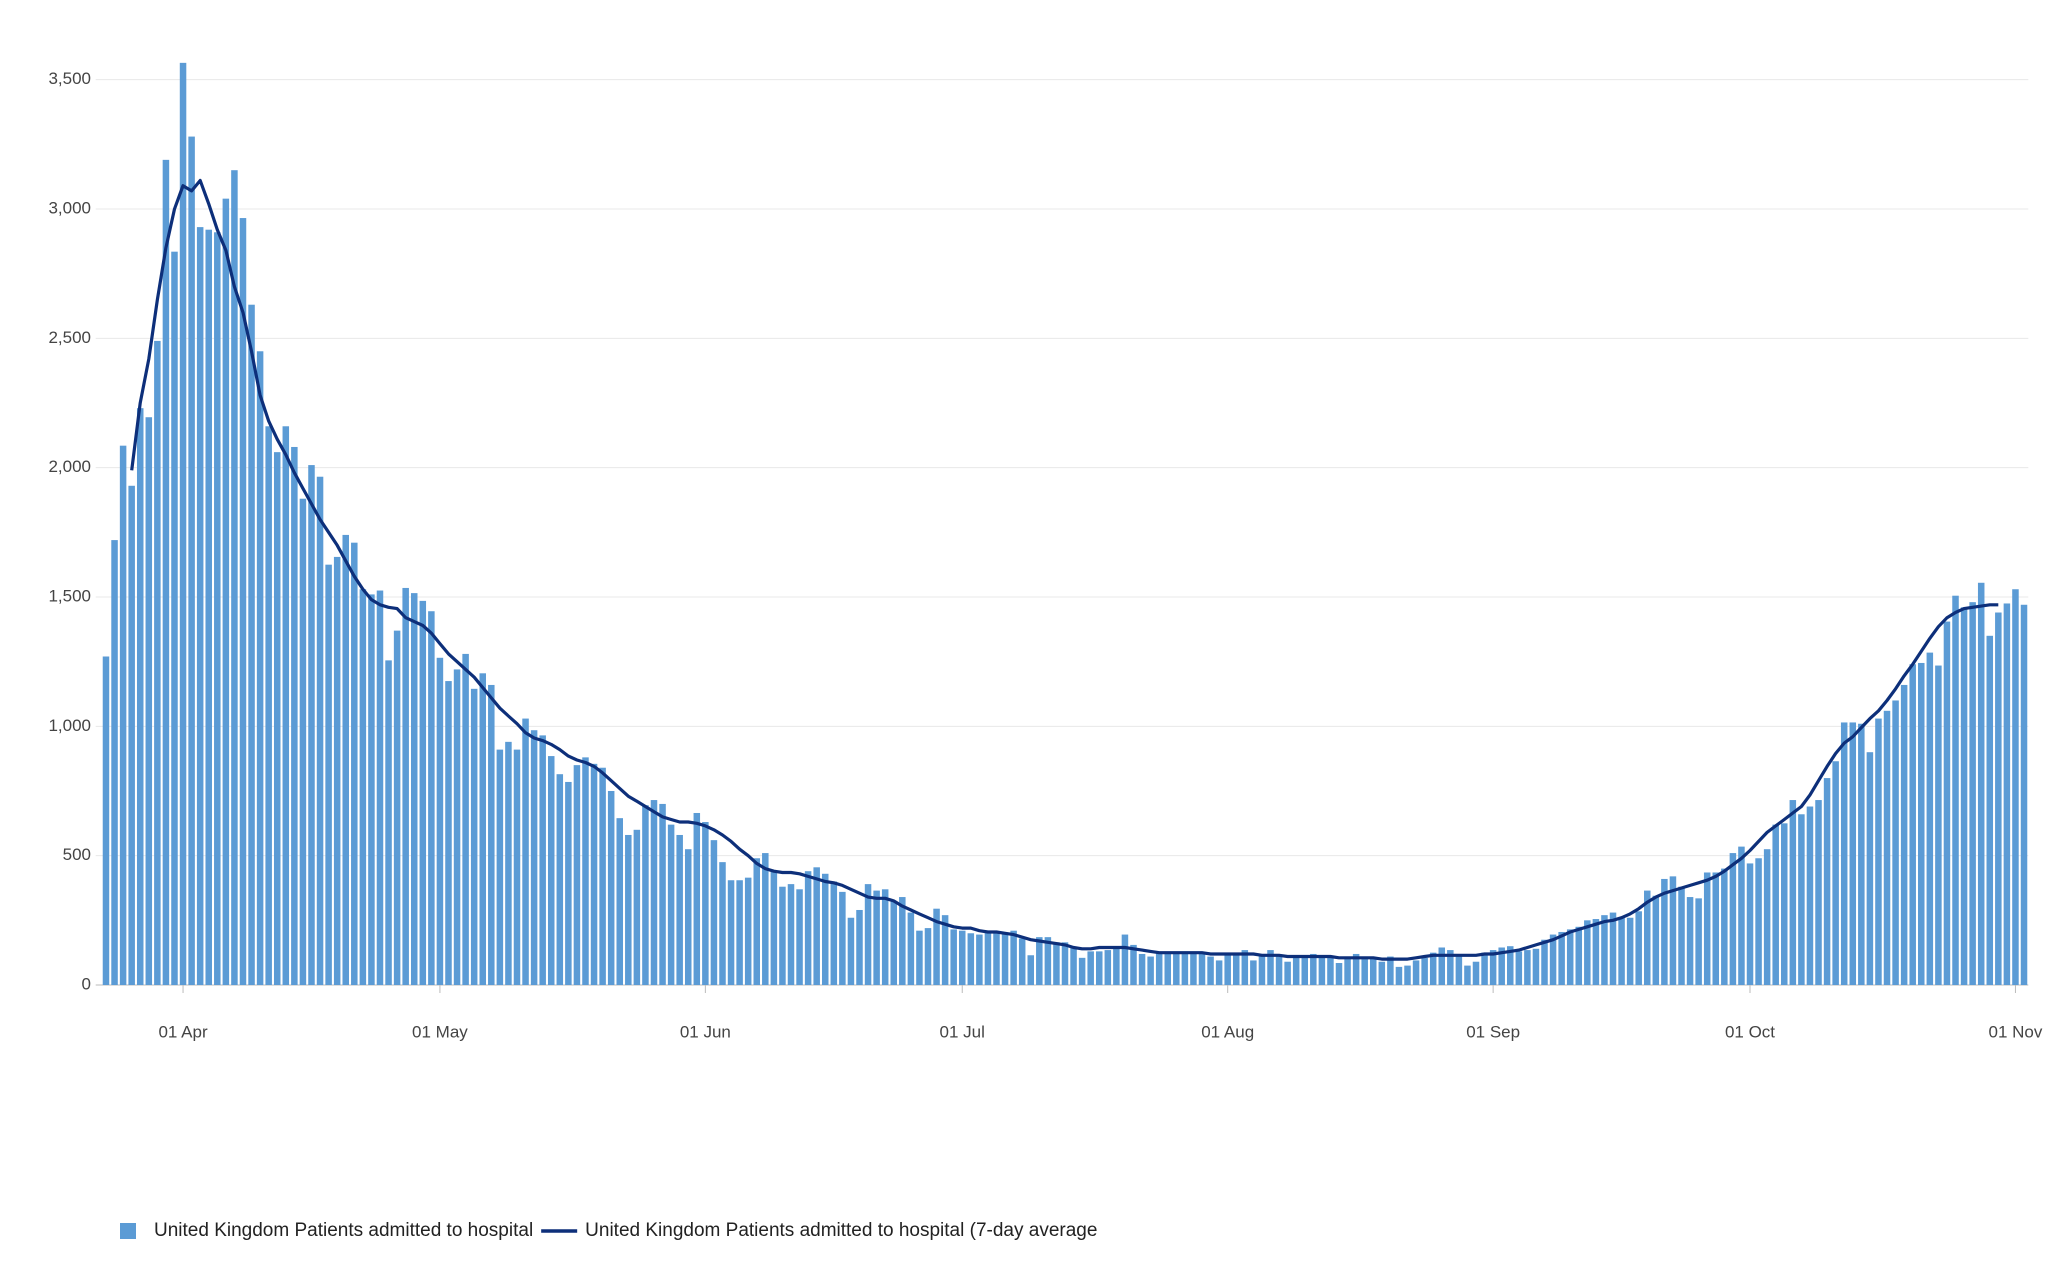 This screenshot has height=1266, width=2048. What do you see at coordinates (69, 337) in the screenshot?
I see `y-tick-label: 2,500` at bounding box center [69, 337].